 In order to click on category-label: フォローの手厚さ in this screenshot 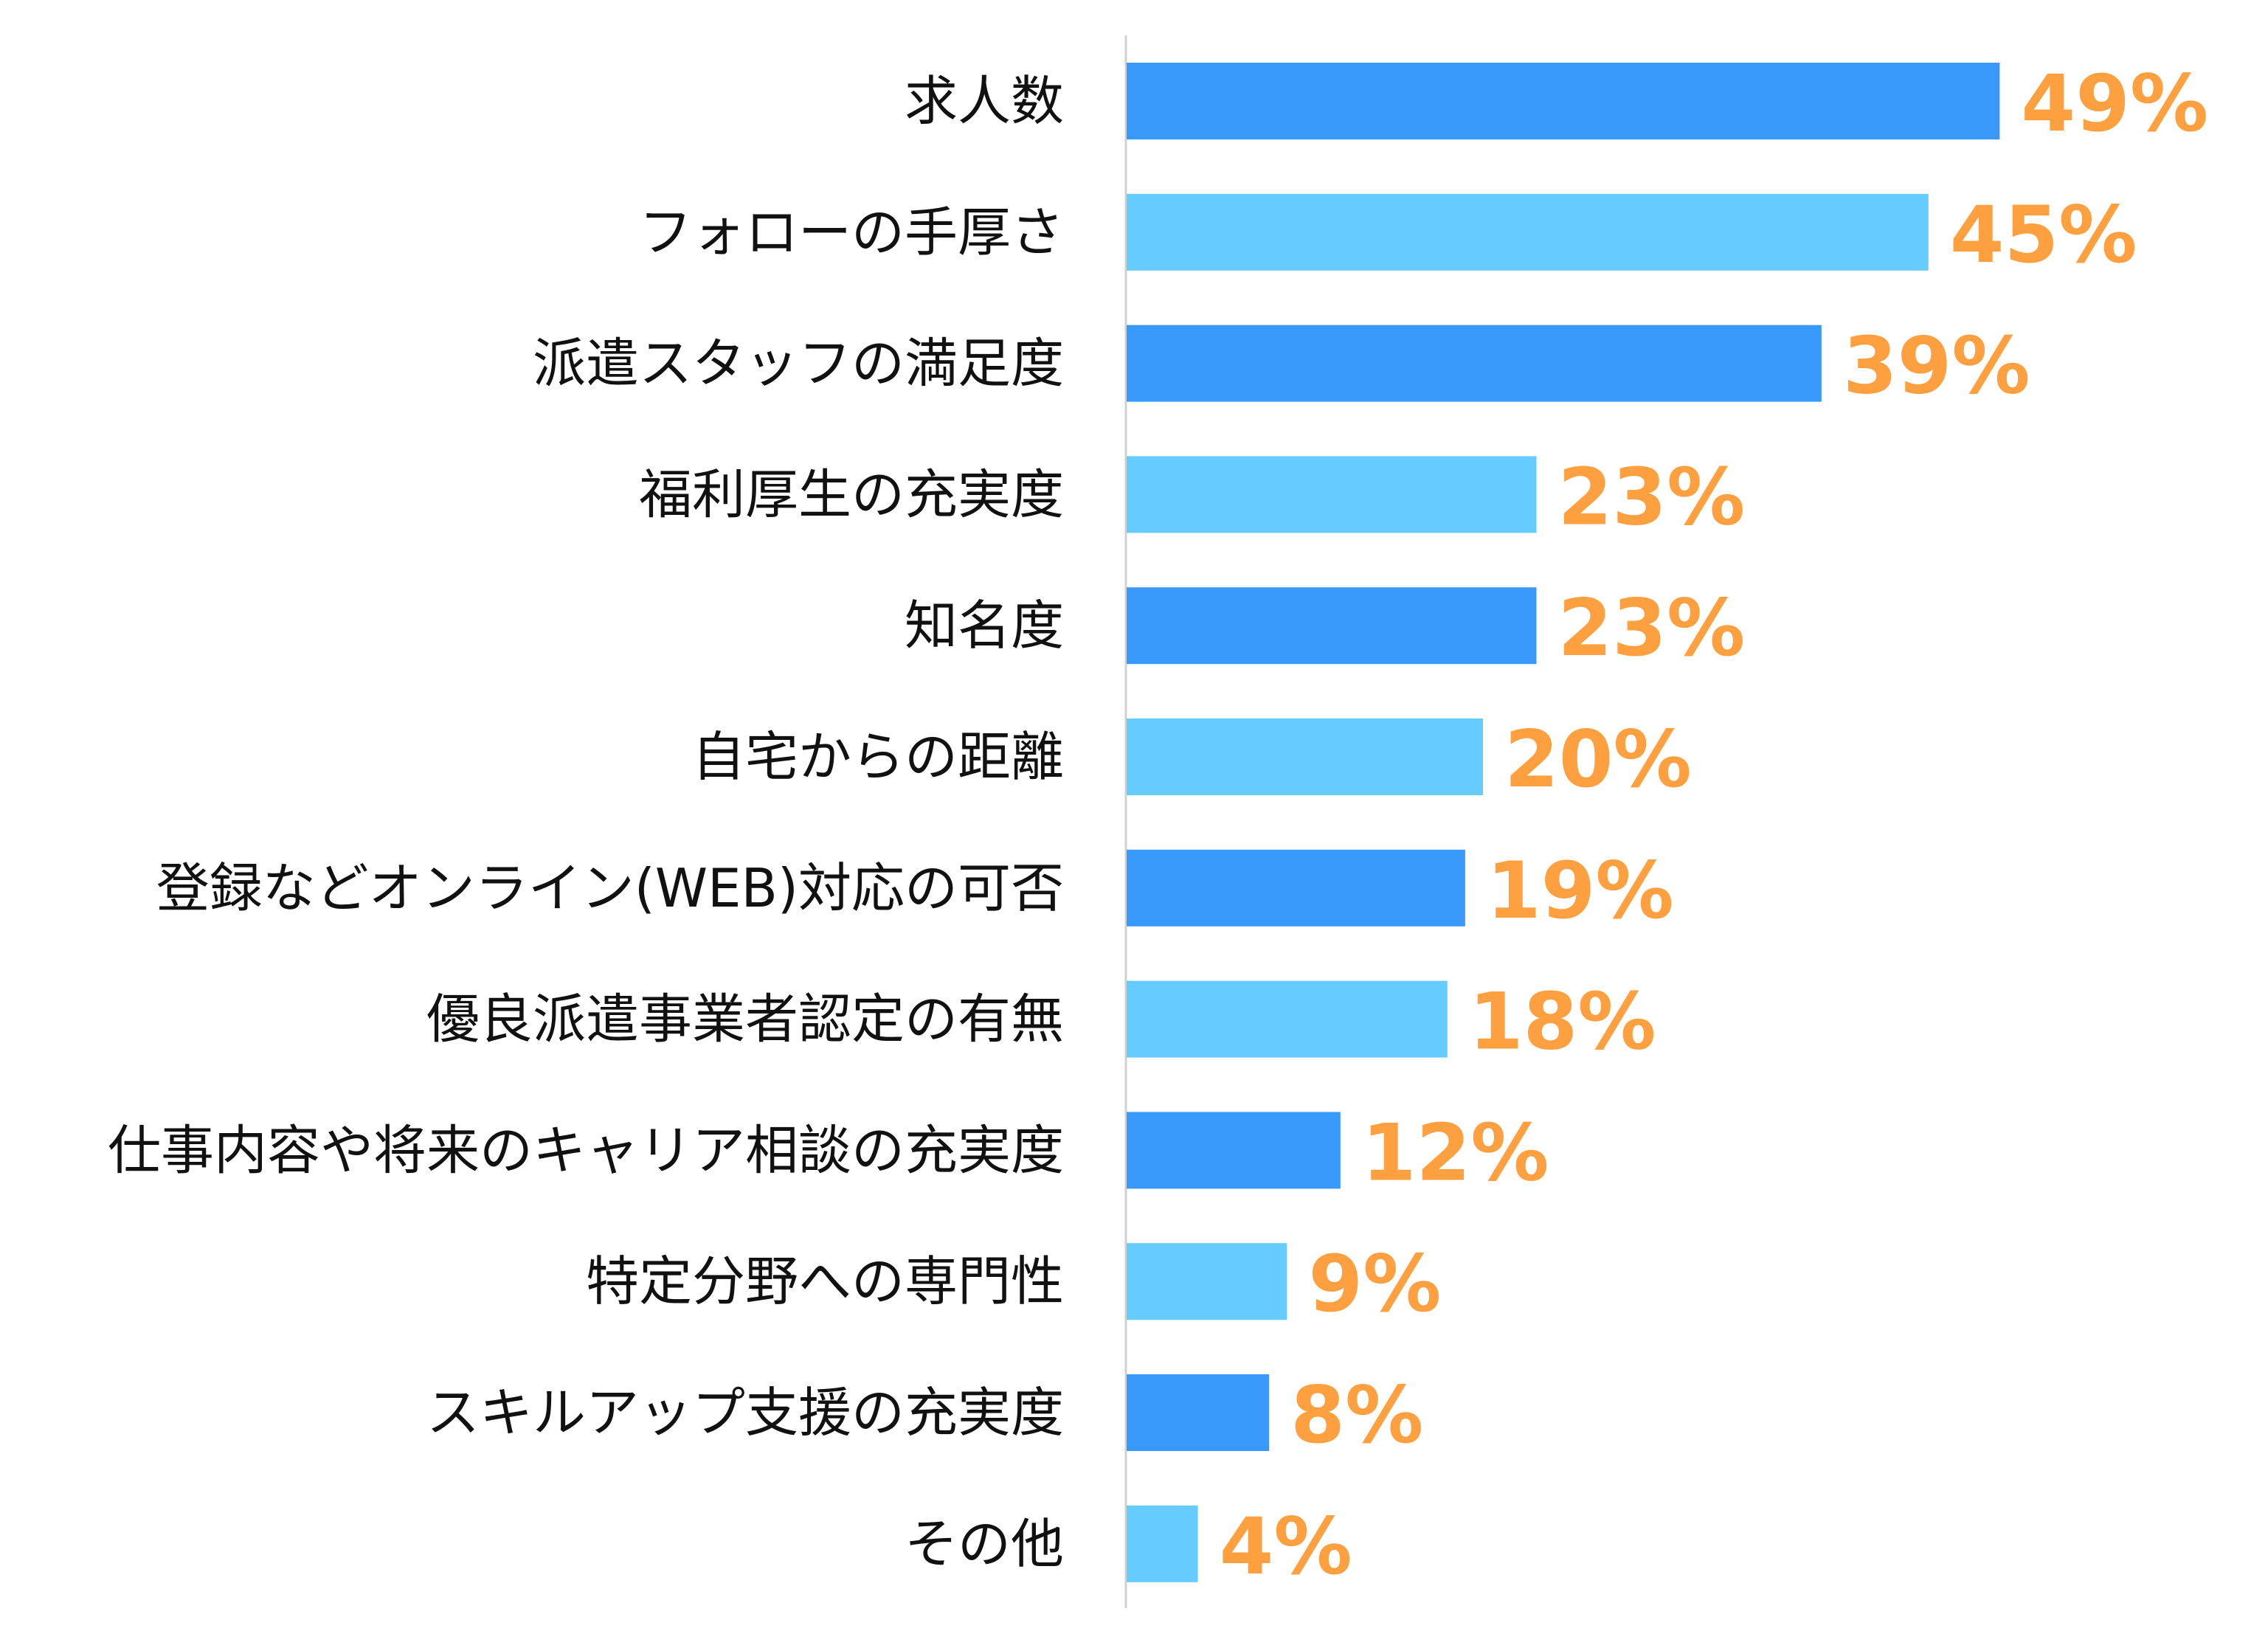, I will do `click(851, 232)`.